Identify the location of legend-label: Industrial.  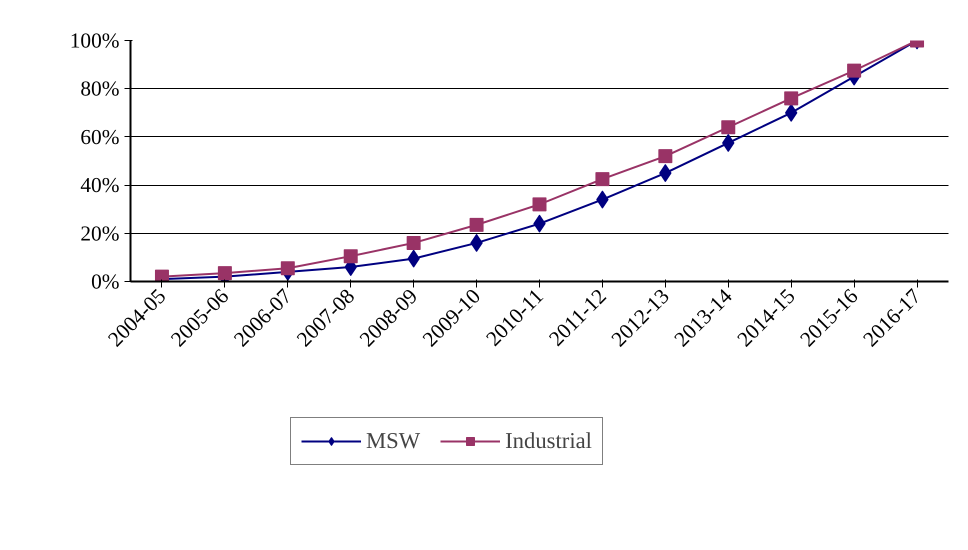
(548, 441).